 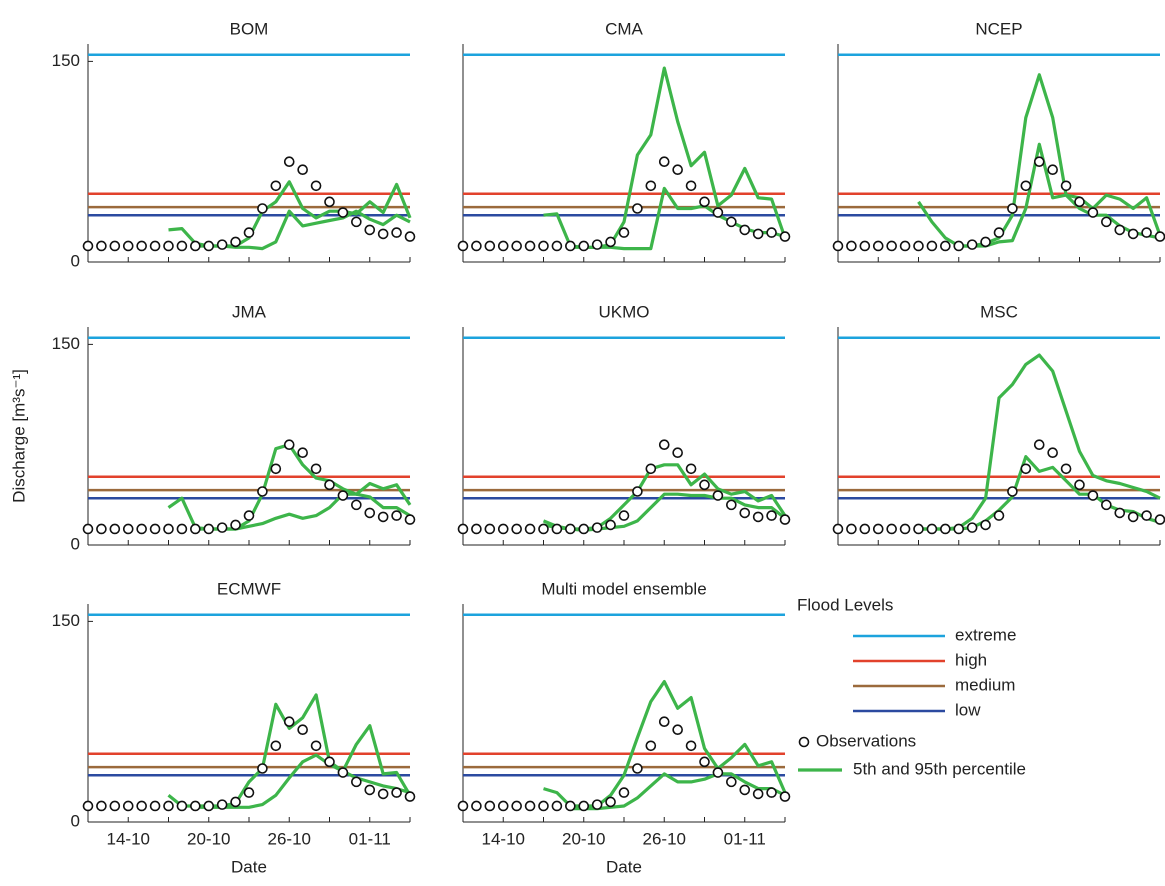 What do you see at coordinates (623, 588) in the screenshot?
I see `panel-title: Multi model ensemble` at bounding box center [623, 588].